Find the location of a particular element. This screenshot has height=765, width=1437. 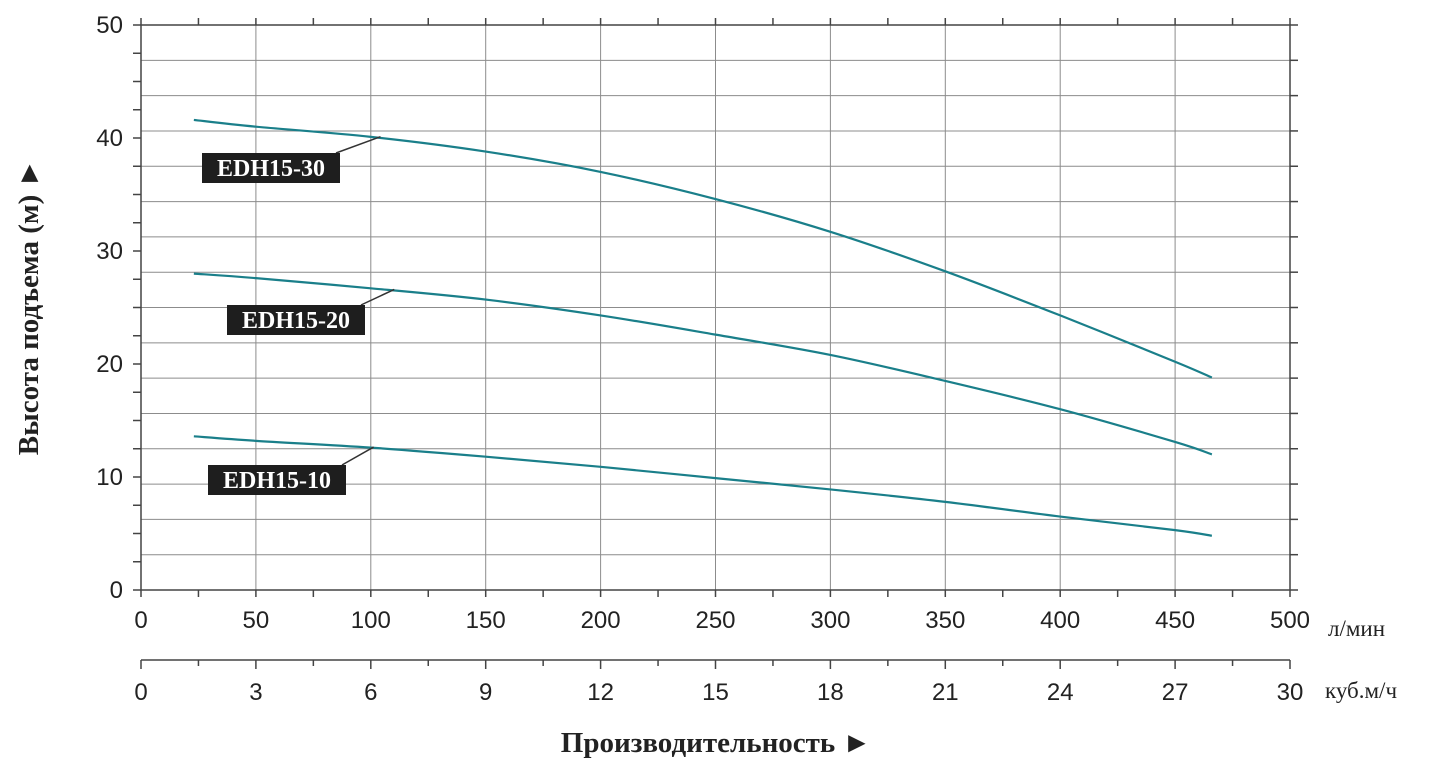

x2-tick-label: 6 is located at coordinates (370, 692).